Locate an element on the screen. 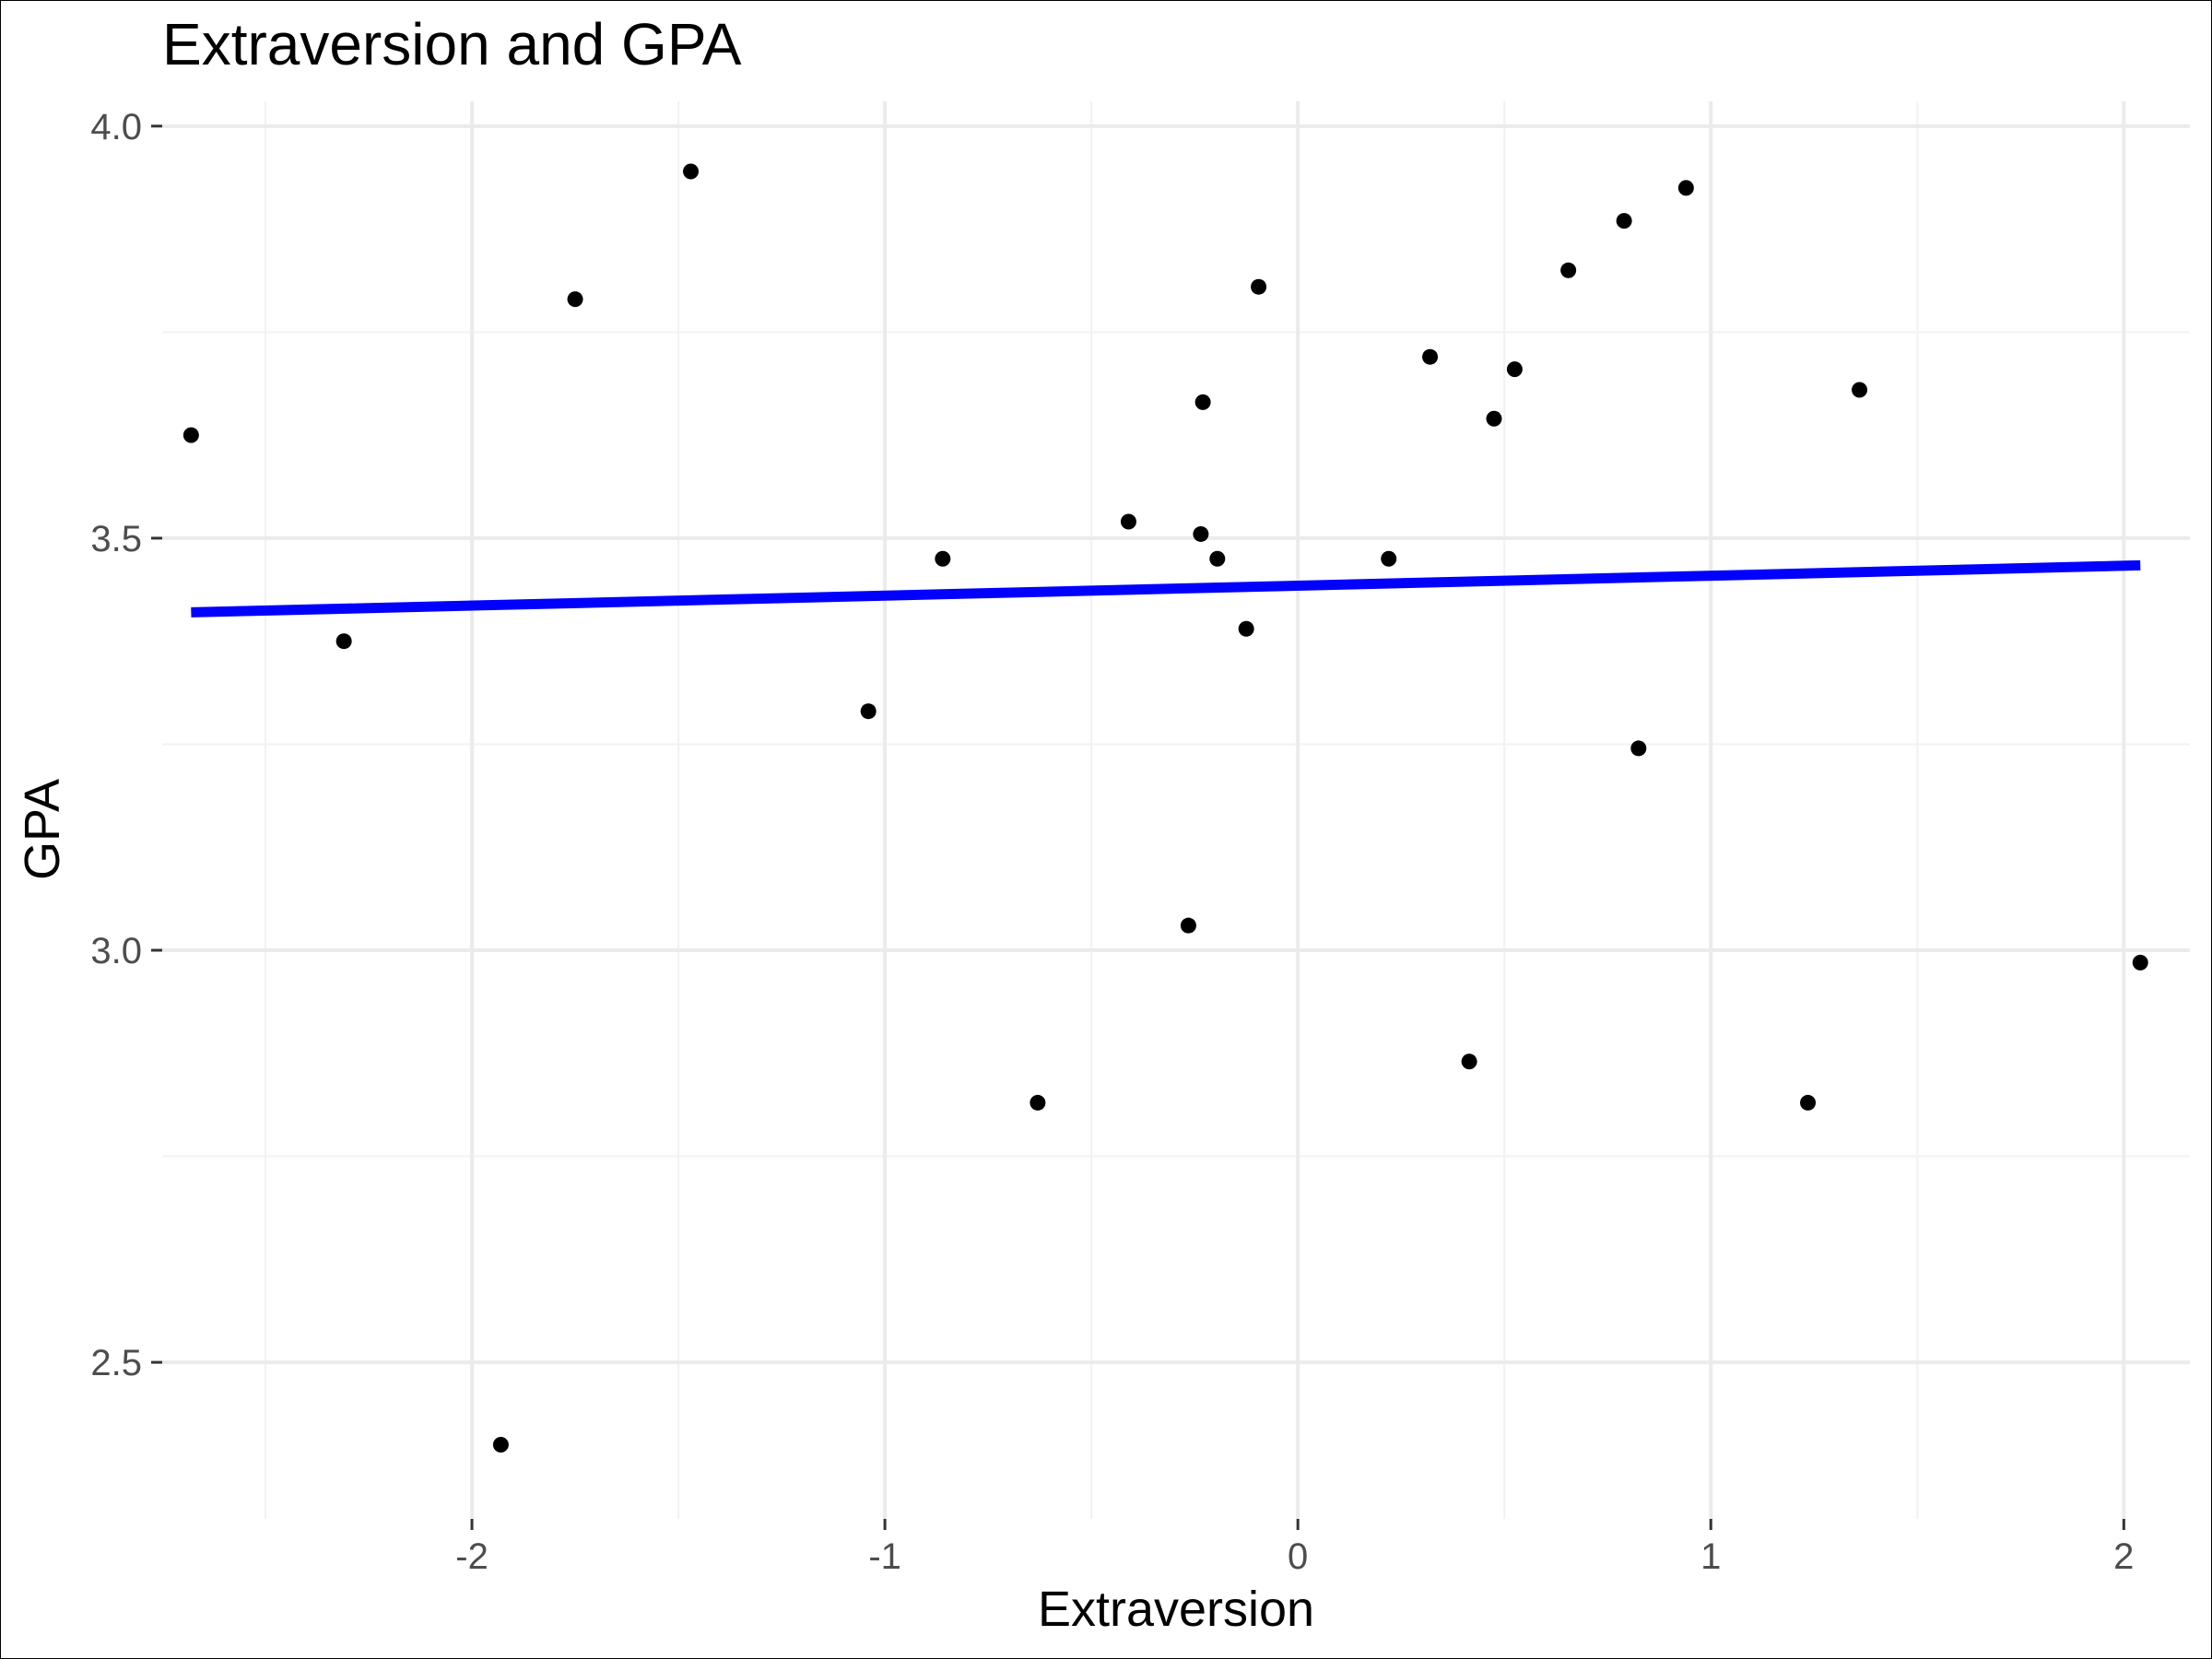 This screenshot has height=1659, width=2212. chart-title: Extraversion and GPA is located at coordinates (452, 44).